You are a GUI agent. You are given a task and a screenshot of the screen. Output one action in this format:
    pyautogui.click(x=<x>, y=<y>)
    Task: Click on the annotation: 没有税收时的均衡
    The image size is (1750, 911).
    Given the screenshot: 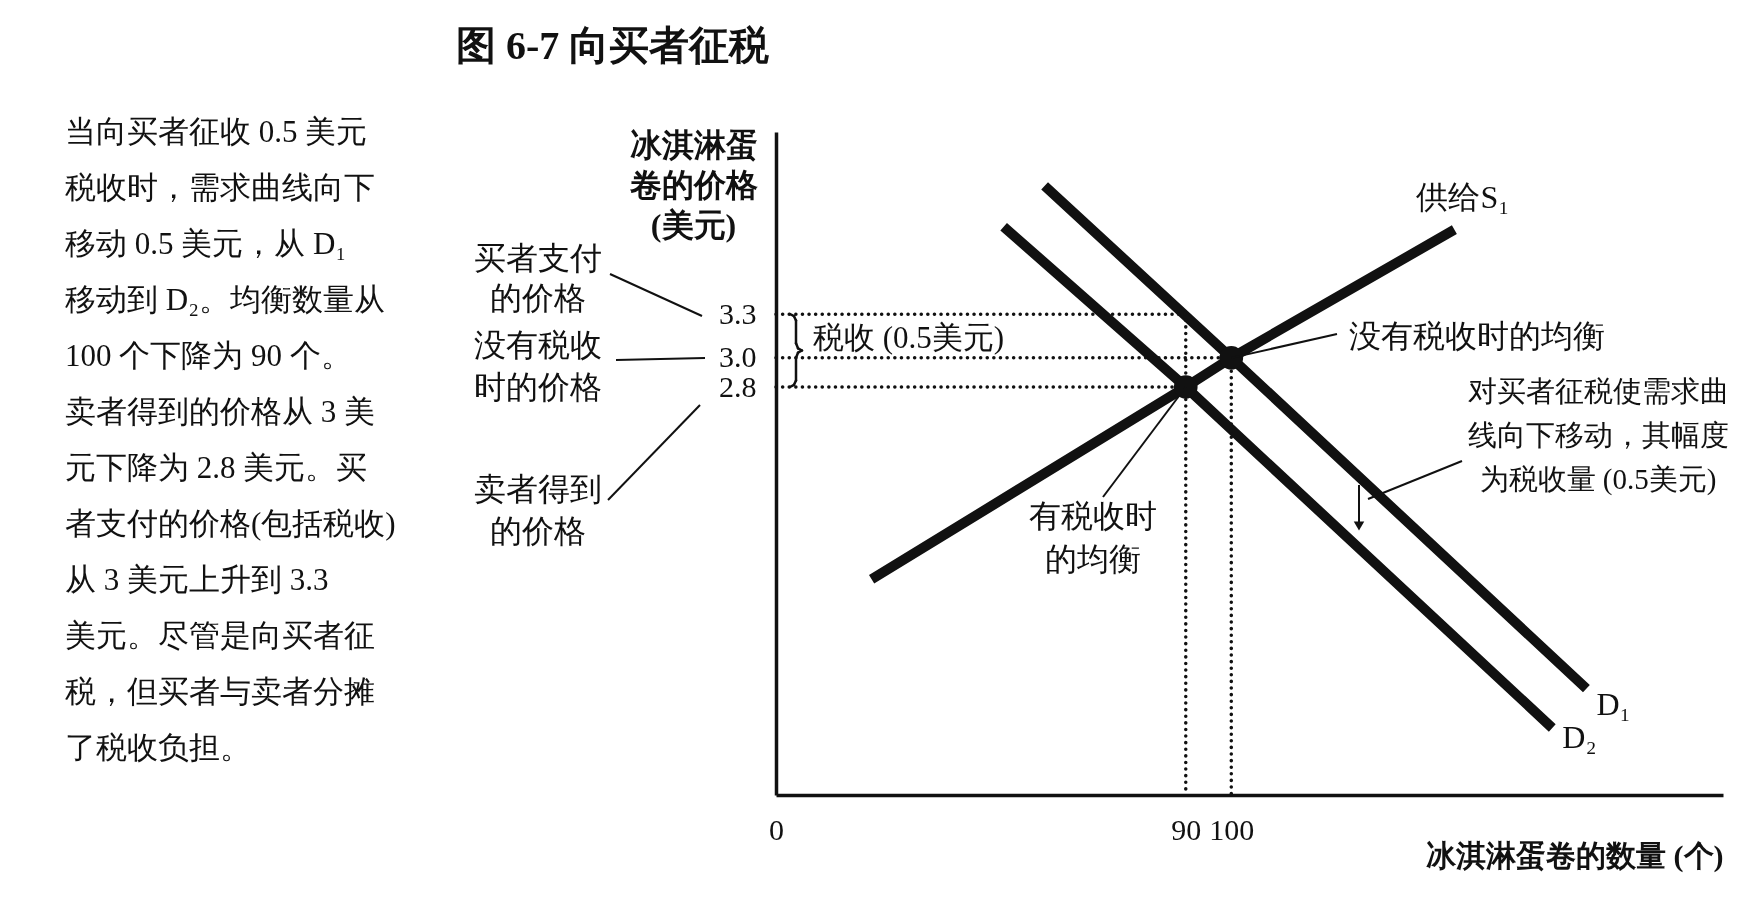 What is the action you would take?
    pyautogui.click(x=1477, y=336)
    